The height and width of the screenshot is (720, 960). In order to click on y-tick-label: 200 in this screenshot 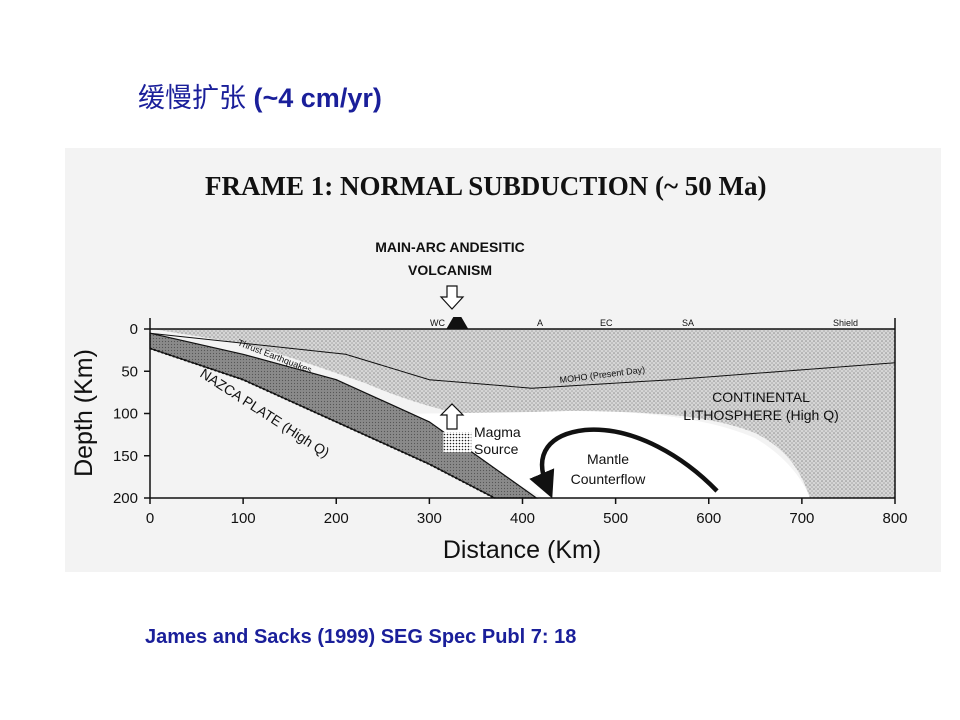, I will do `click(125, 498)`.